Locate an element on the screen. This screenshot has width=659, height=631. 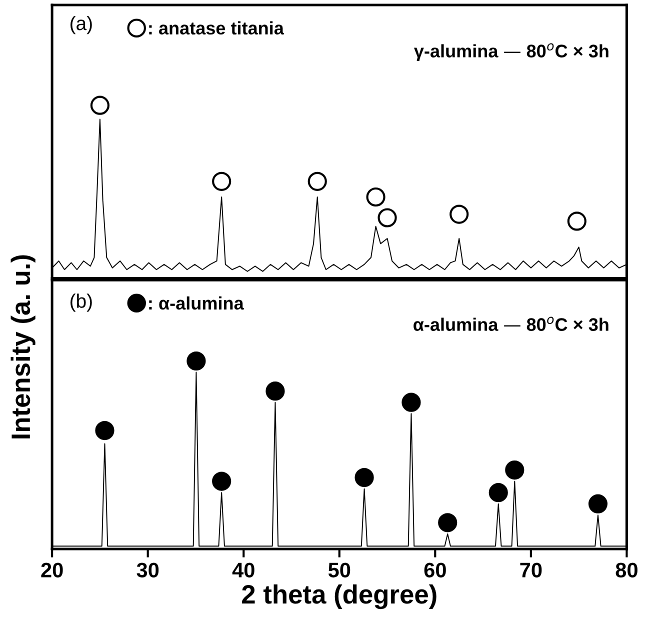
x-tick-label: 40 is located at coordinates (243, 570).